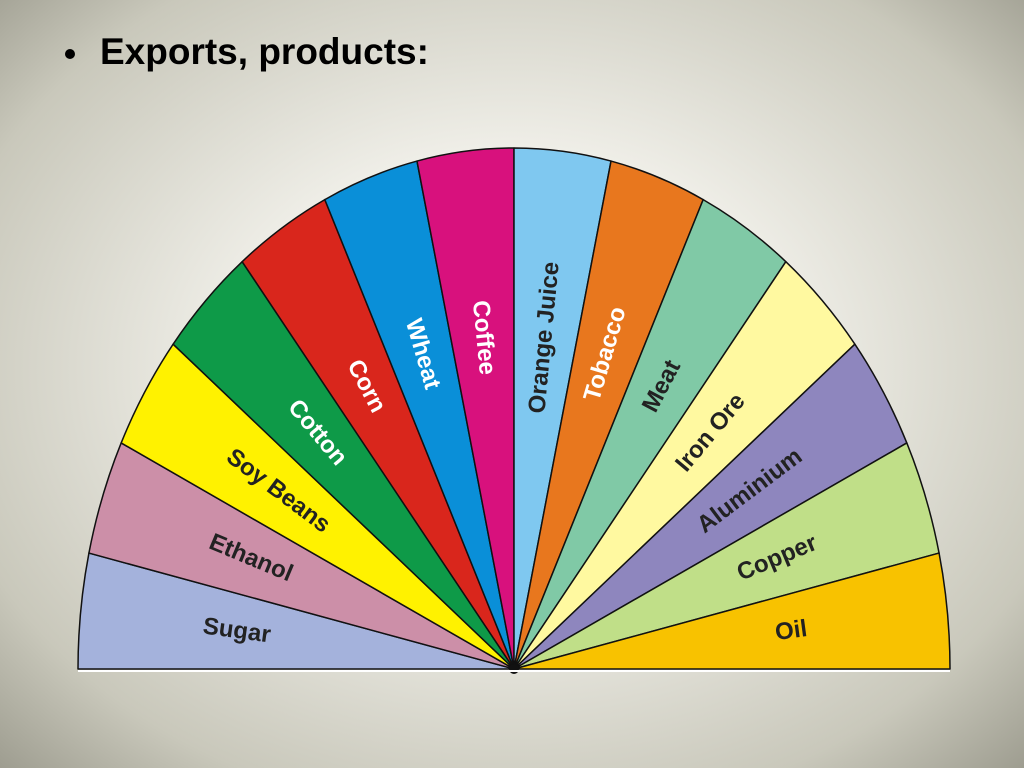 The width and height of the screenshot is (1024, 768). Describe the element at coordinates (790, 630) in the screenshot. I see `segment-label: Oil` at that location.